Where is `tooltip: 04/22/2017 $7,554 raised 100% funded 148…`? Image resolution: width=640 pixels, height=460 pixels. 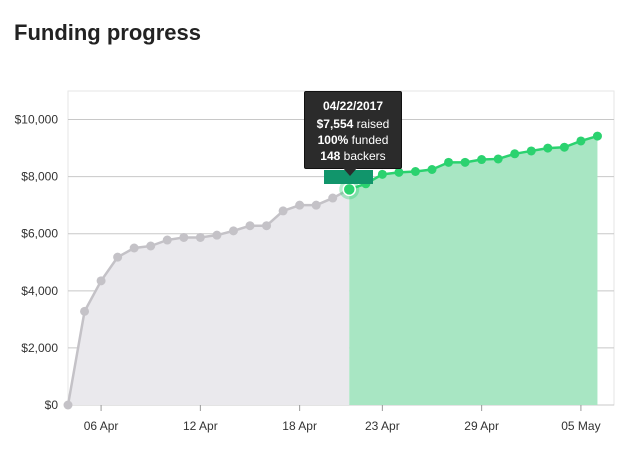 tooltip: 04/22/2017 $7,554 raised 100% funded 148… is located at coordinates (353, 130).